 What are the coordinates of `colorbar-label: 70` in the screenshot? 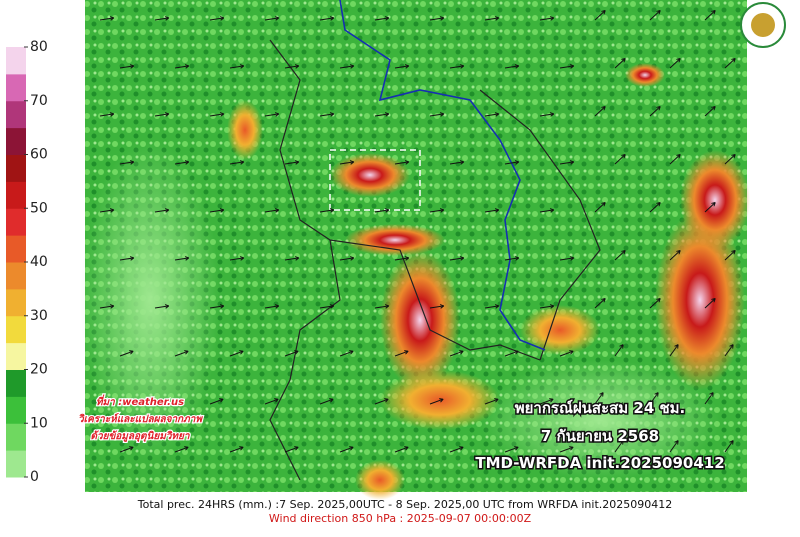 It's located at (39, 101).